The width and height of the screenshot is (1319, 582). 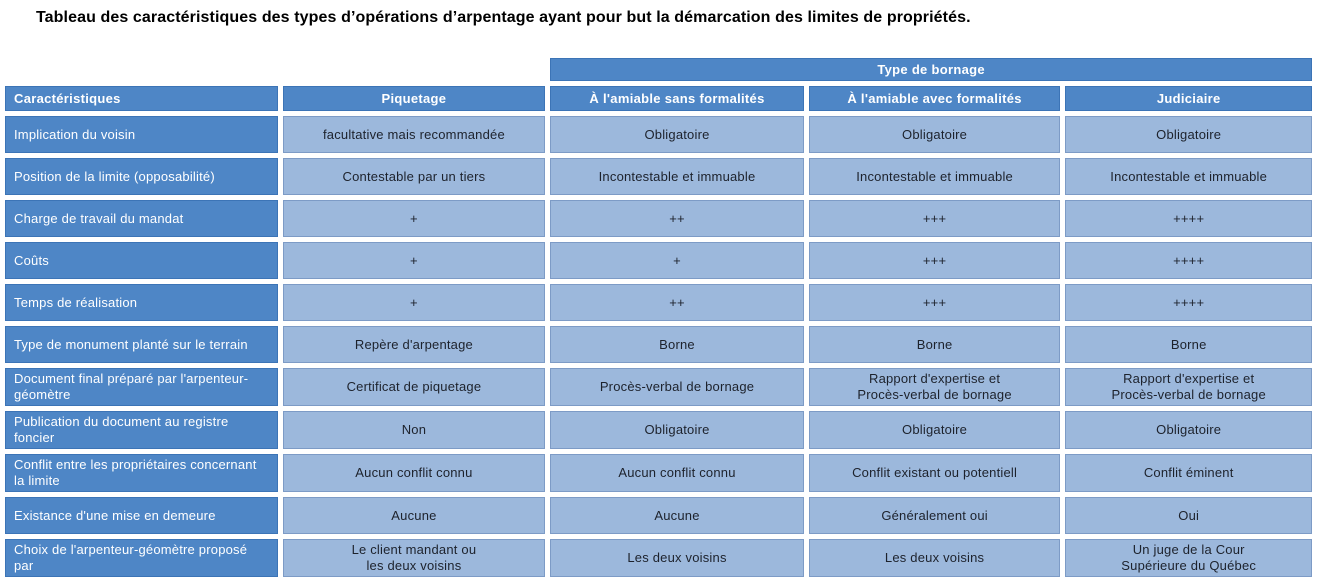 What do you see at coordinates (1188, 98) in the screenshot?
I see `column-header-judiciaire: Judiciaire` at bounding box center [1188, 98].